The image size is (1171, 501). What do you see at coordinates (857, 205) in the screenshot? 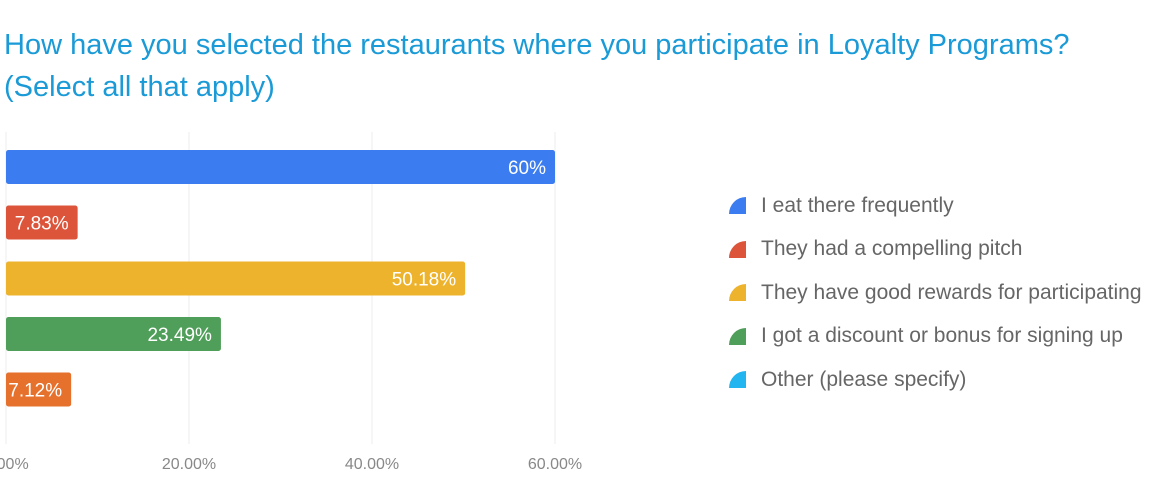
I see `legend-label: I eat there frequently` at bounding box center [857, 205].